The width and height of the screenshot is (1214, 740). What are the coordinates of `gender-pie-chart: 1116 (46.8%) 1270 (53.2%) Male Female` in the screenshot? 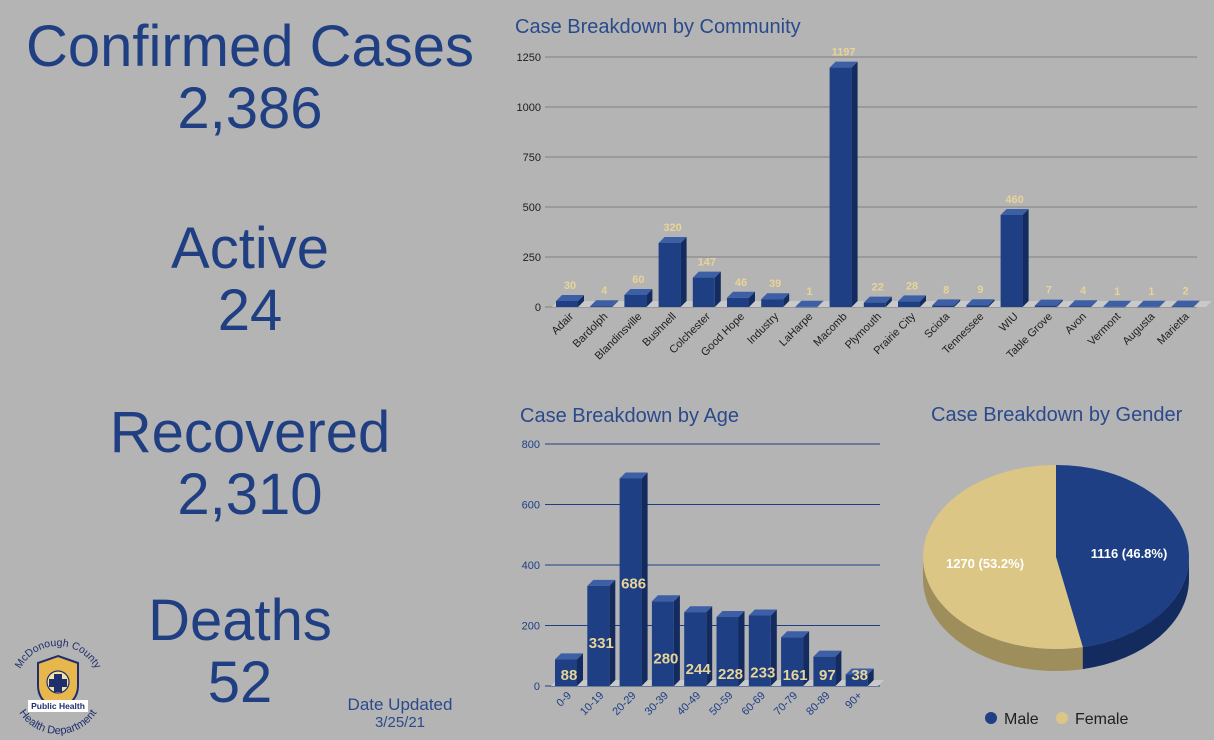 It's located at (1055, 596).